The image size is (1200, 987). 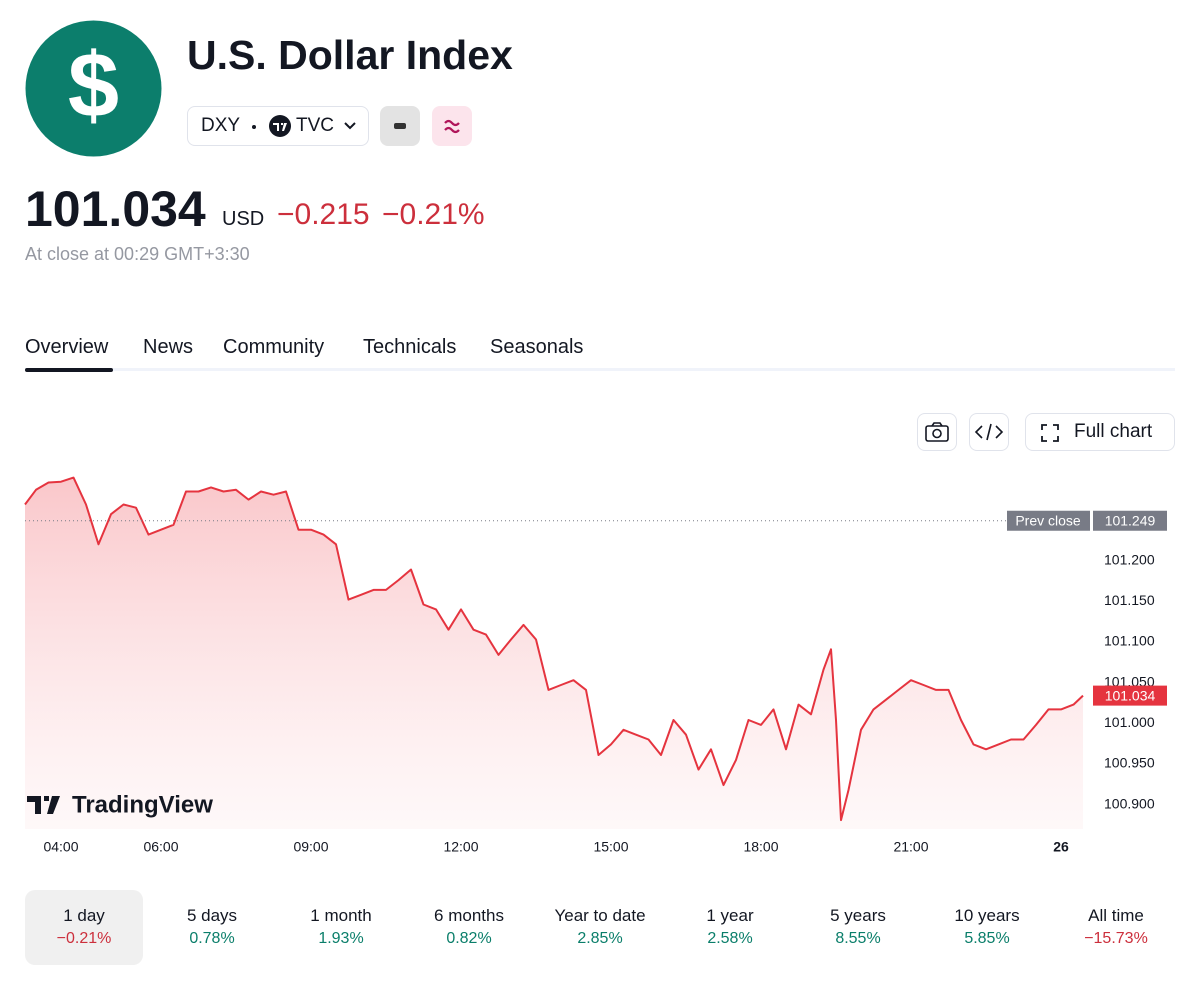 What do you see at coordinates (858, 927) in the screenshot?
I see `period-card: 5 years 8.55%` at bounding box center [858, 927].